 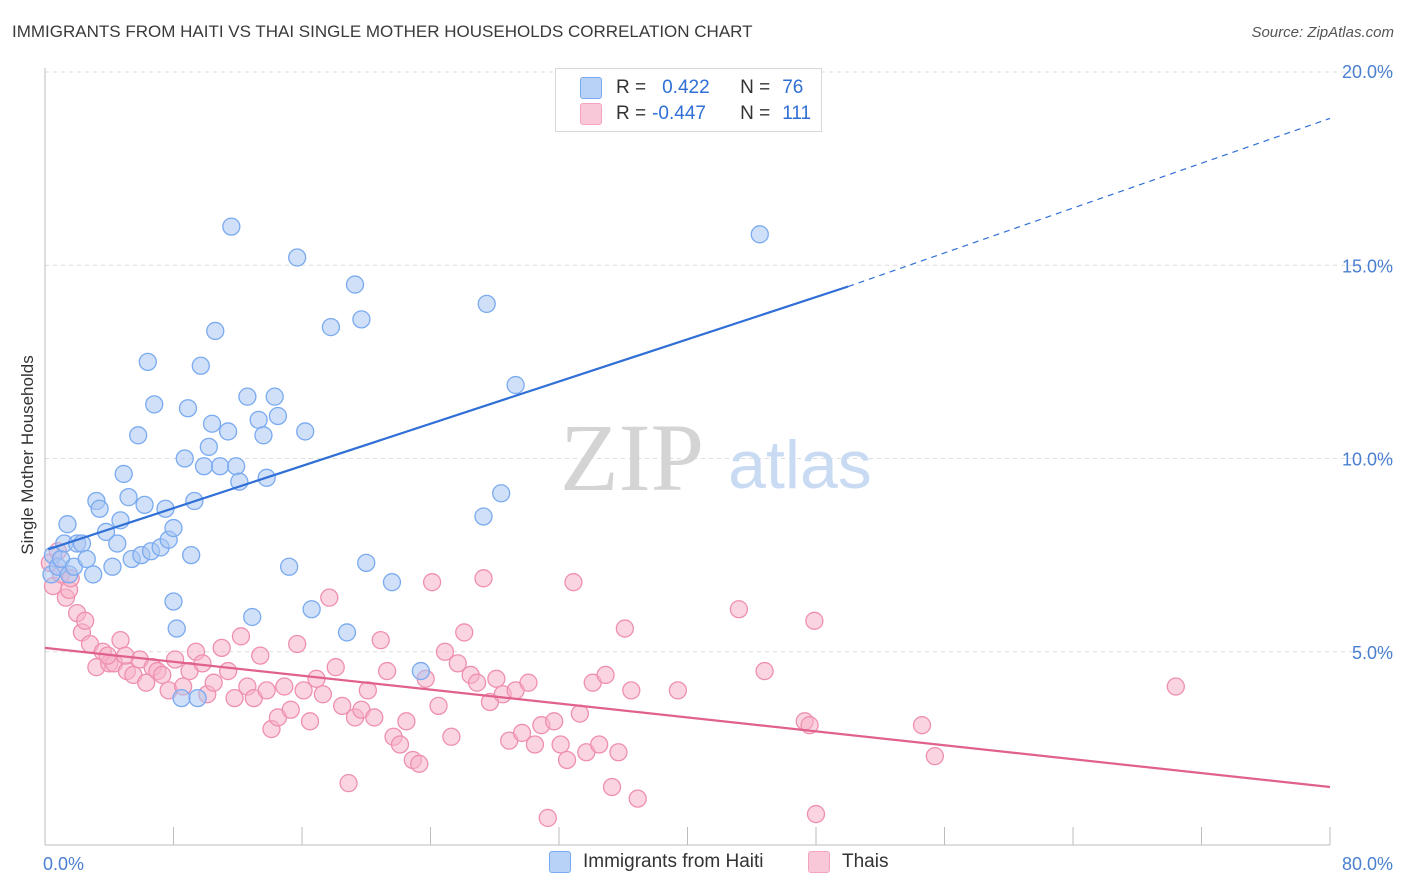 I want to click on y-tick-label: 5.0%, so click(x=1372, y=653).